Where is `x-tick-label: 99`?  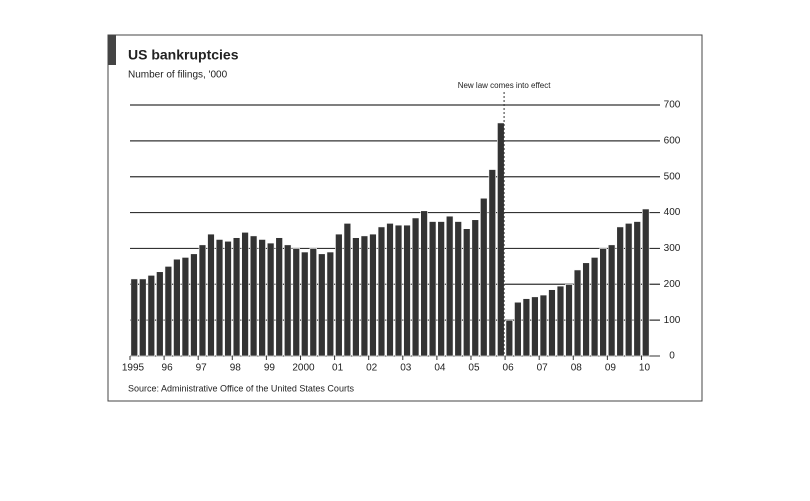
x-tick-label: 99 is located at coordinates (270, 368).